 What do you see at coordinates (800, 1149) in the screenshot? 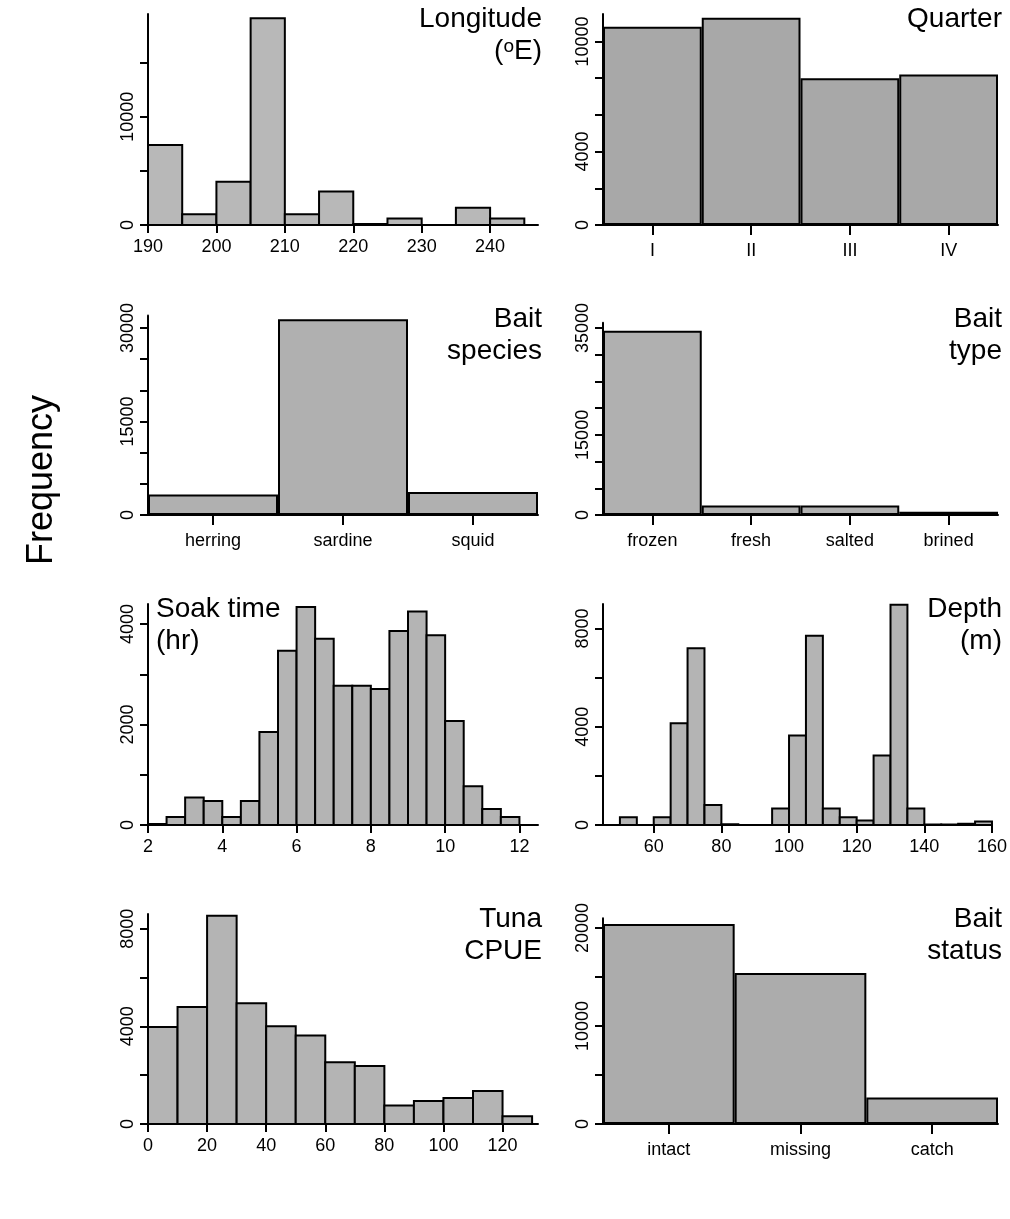
I see `x-tick-label: missing` at bounding box center [800, 1149].